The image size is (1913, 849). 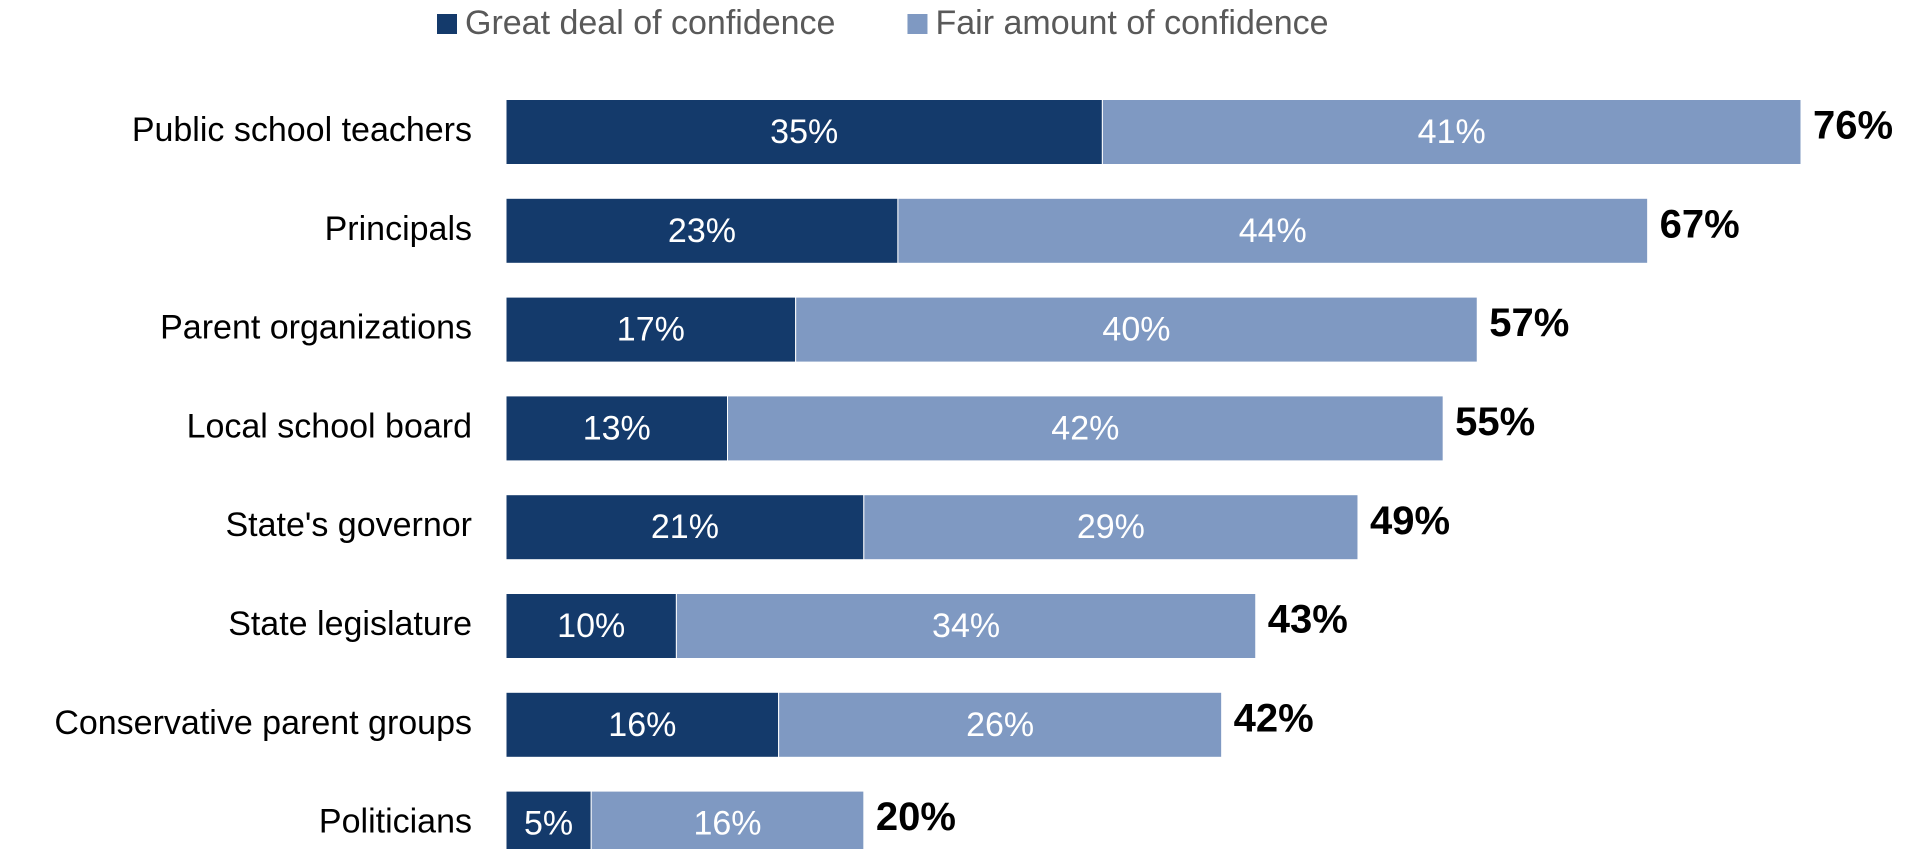 I want to click on value-label: 29%, so click(x=1111, y=527).